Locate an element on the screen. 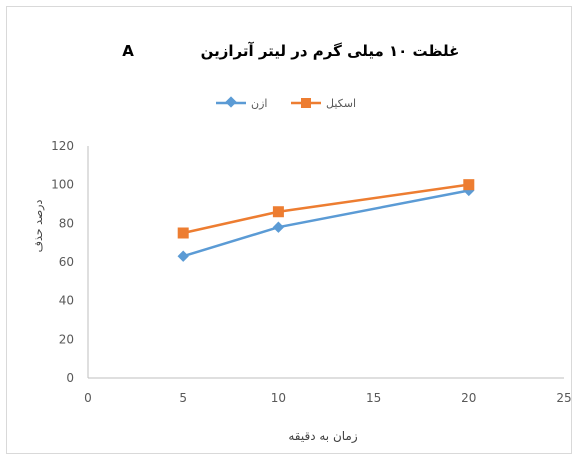  legend-label-skill: اسکیل is located at coordinates (341, 103).